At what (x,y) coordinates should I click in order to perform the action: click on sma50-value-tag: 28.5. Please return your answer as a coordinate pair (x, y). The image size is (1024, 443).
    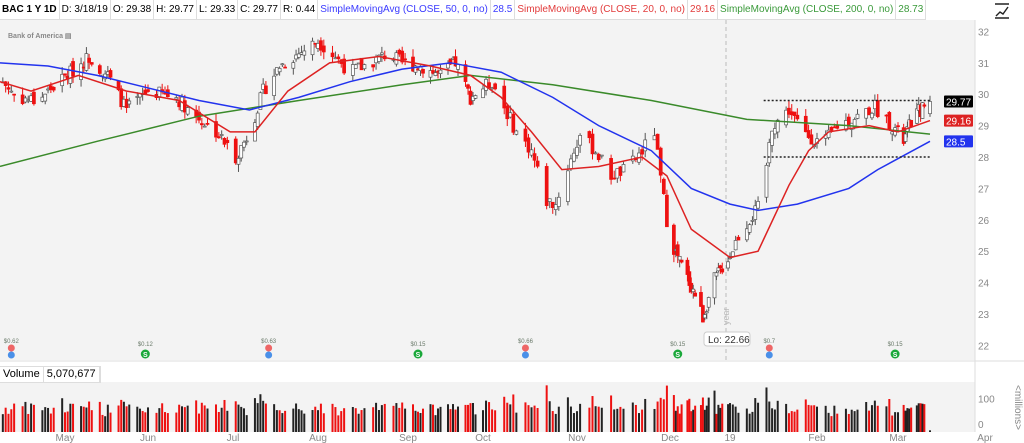
    Looking at the image, I should click on (958, 141).